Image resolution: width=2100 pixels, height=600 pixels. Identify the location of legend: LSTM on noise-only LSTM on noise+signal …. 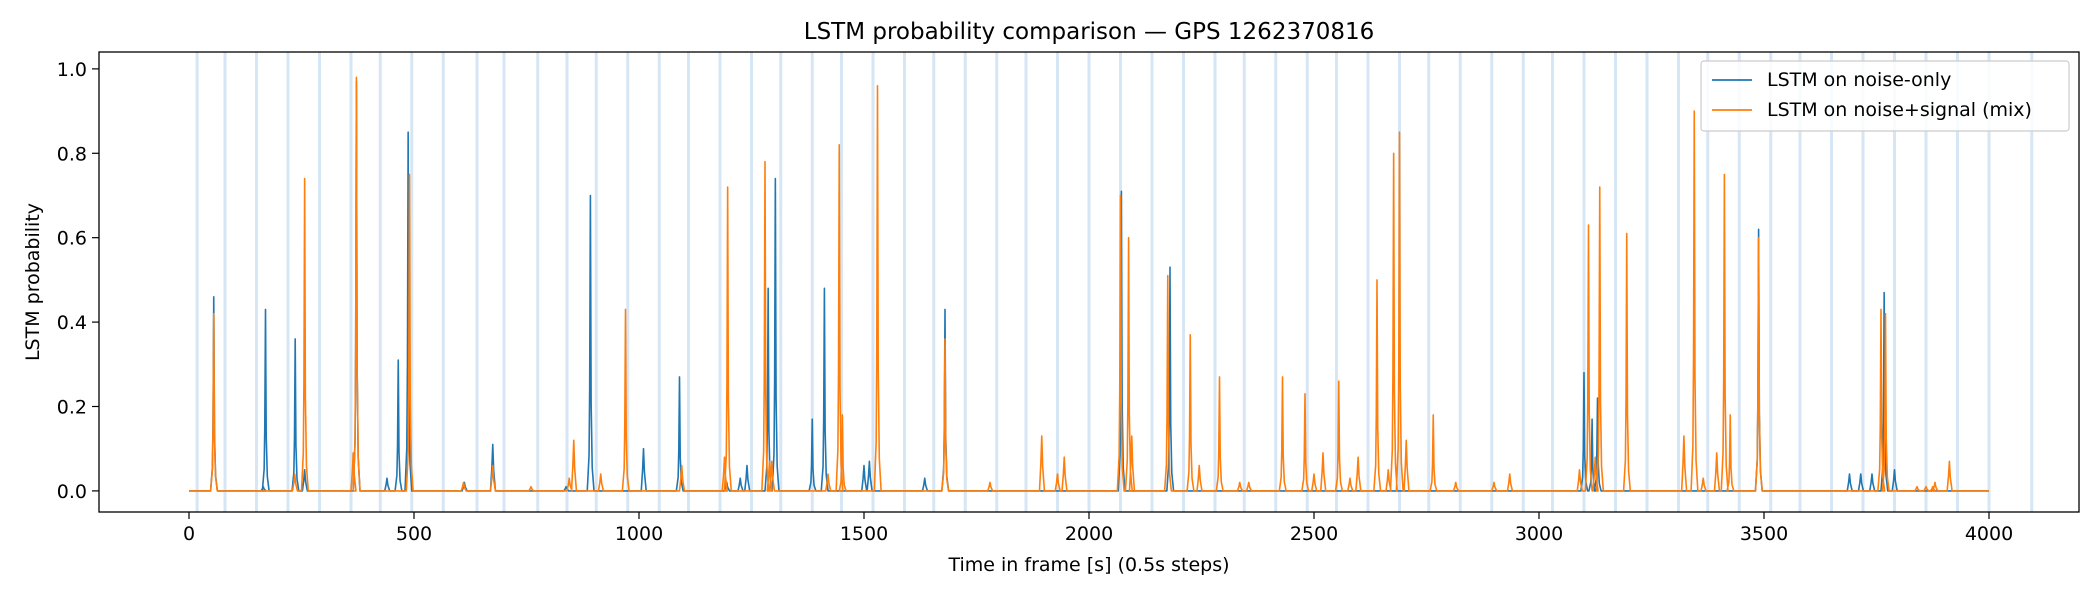
(1885, 96).